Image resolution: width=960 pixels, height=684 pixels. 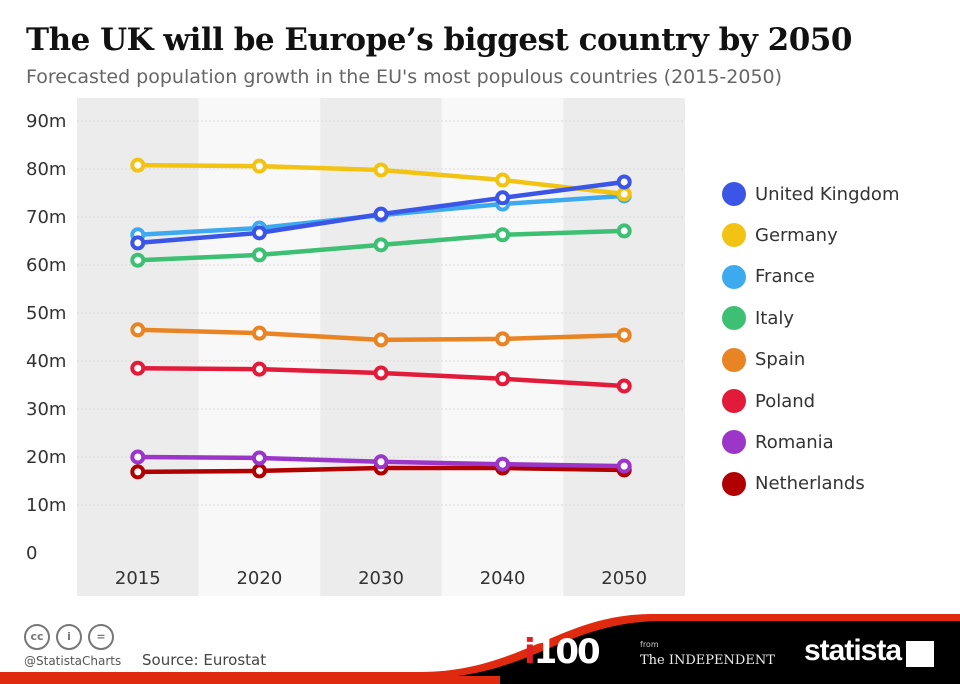 What do you see at coordinates (101, 637) in the screenshot?
I see `no-derivatives-icon: =` at bounding box center [101, 637].